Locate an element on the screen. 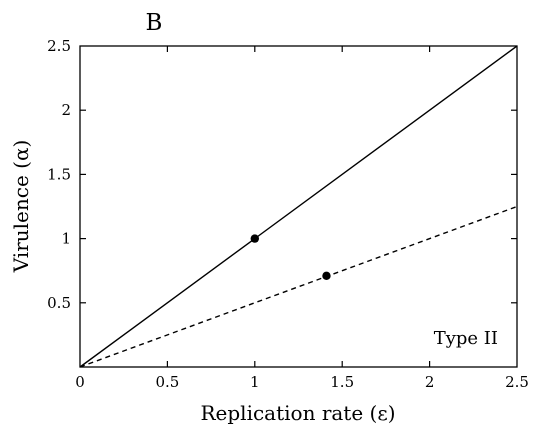 The image size is (533, 439). x-axis-title: Replication rate (ε) is located at coordinates (297, 413).